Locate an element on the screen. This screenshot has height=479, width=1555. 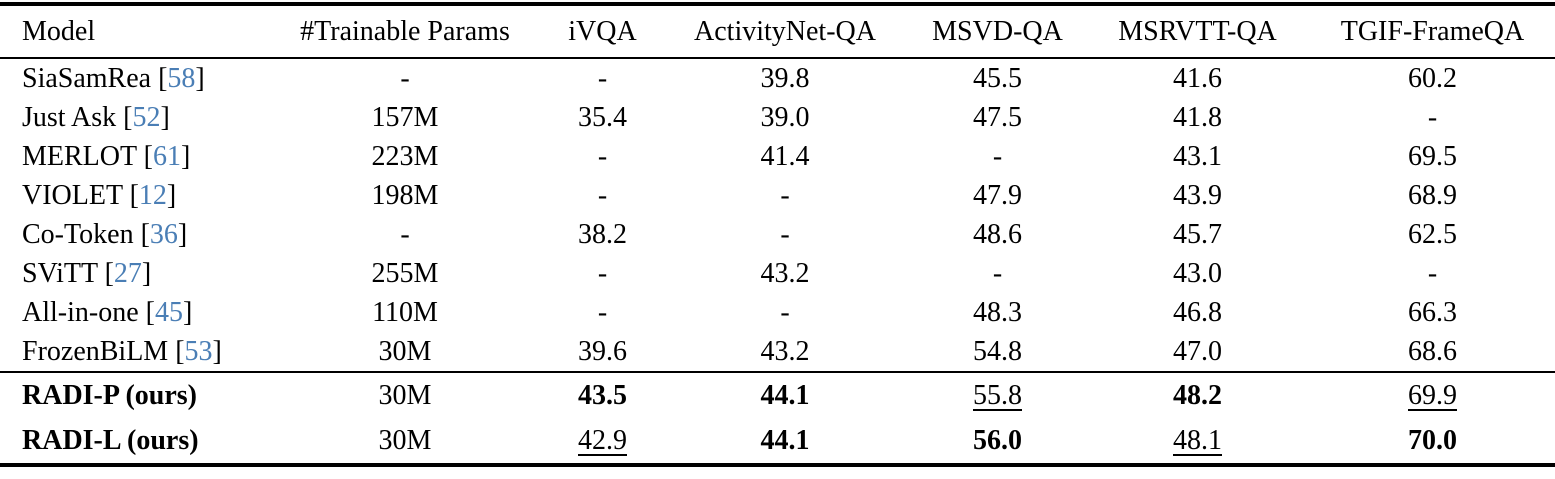
citation-link: 27 is located at coordinates (127, 273).